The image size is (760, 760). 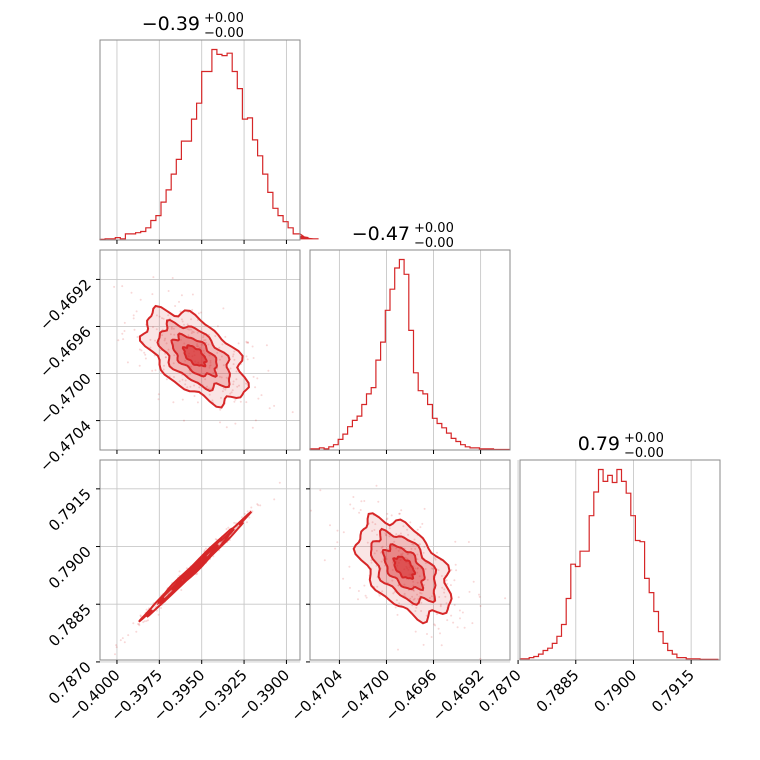 I want to click on title-2: 0.79, so click(x=599, y=444).